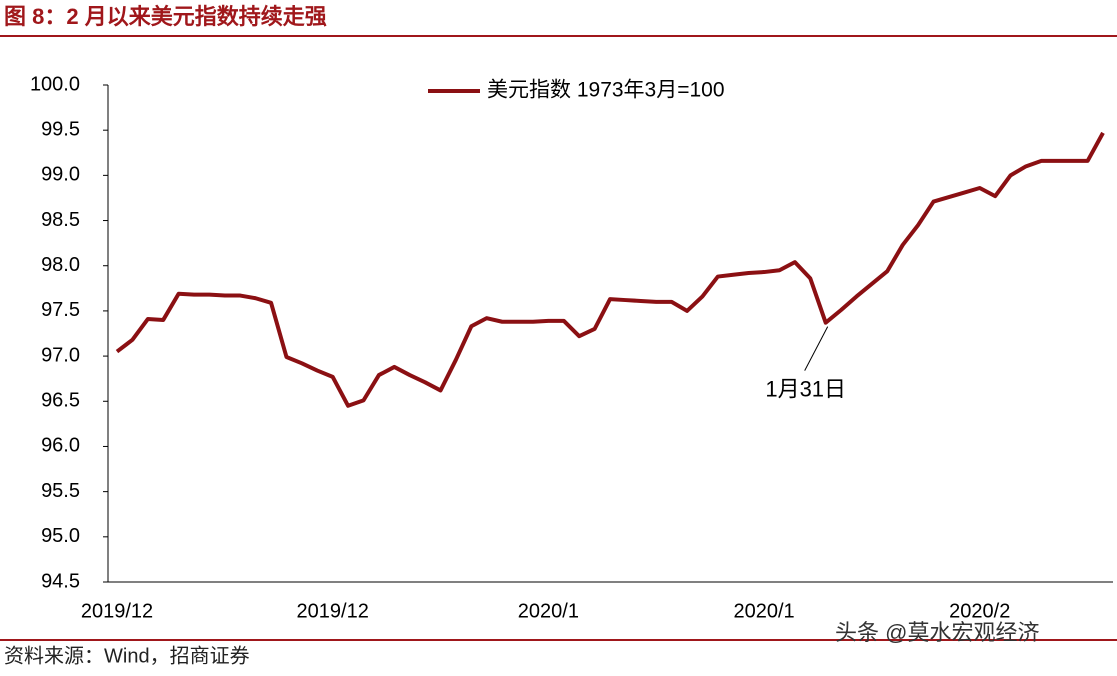 Image resolution: width=1117 pixels, height=676 pixels. I want to click on source: 资料来源：Wind，招商证券, so click(127, 655).